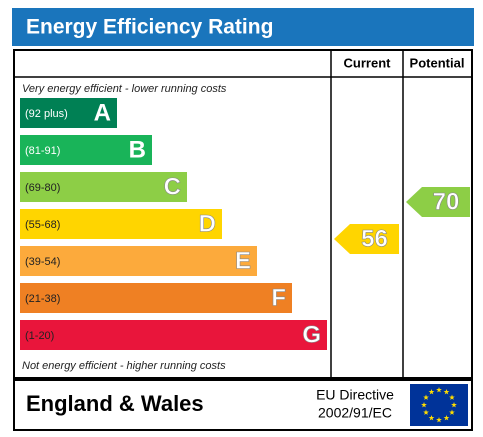 The image size is (483, 437). Describe the element at coordinates (115, 403) in the screenshot. I see `region: England & Wales` at that location.